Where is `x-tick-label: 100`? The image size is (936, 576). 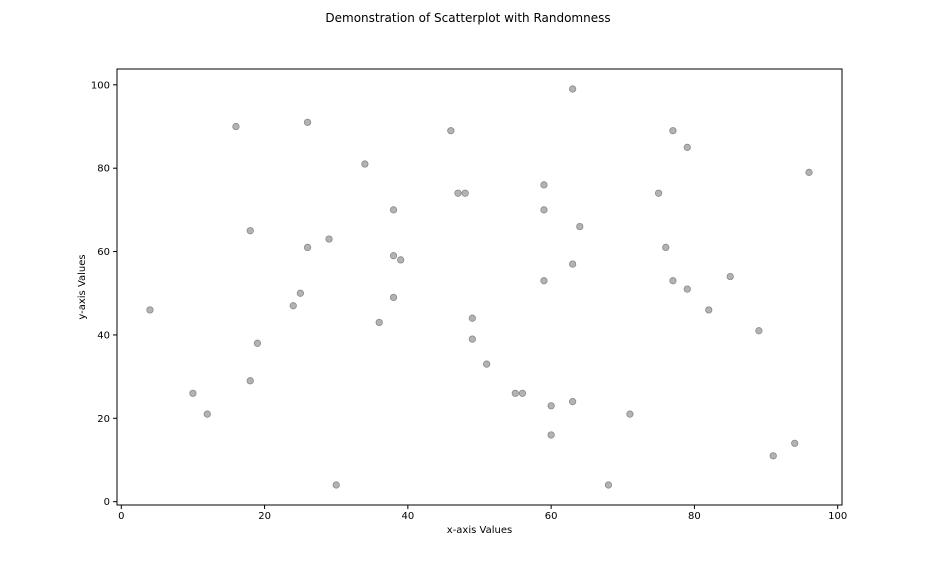
x-tick-label: 100 is located at coordinates (837, 516).